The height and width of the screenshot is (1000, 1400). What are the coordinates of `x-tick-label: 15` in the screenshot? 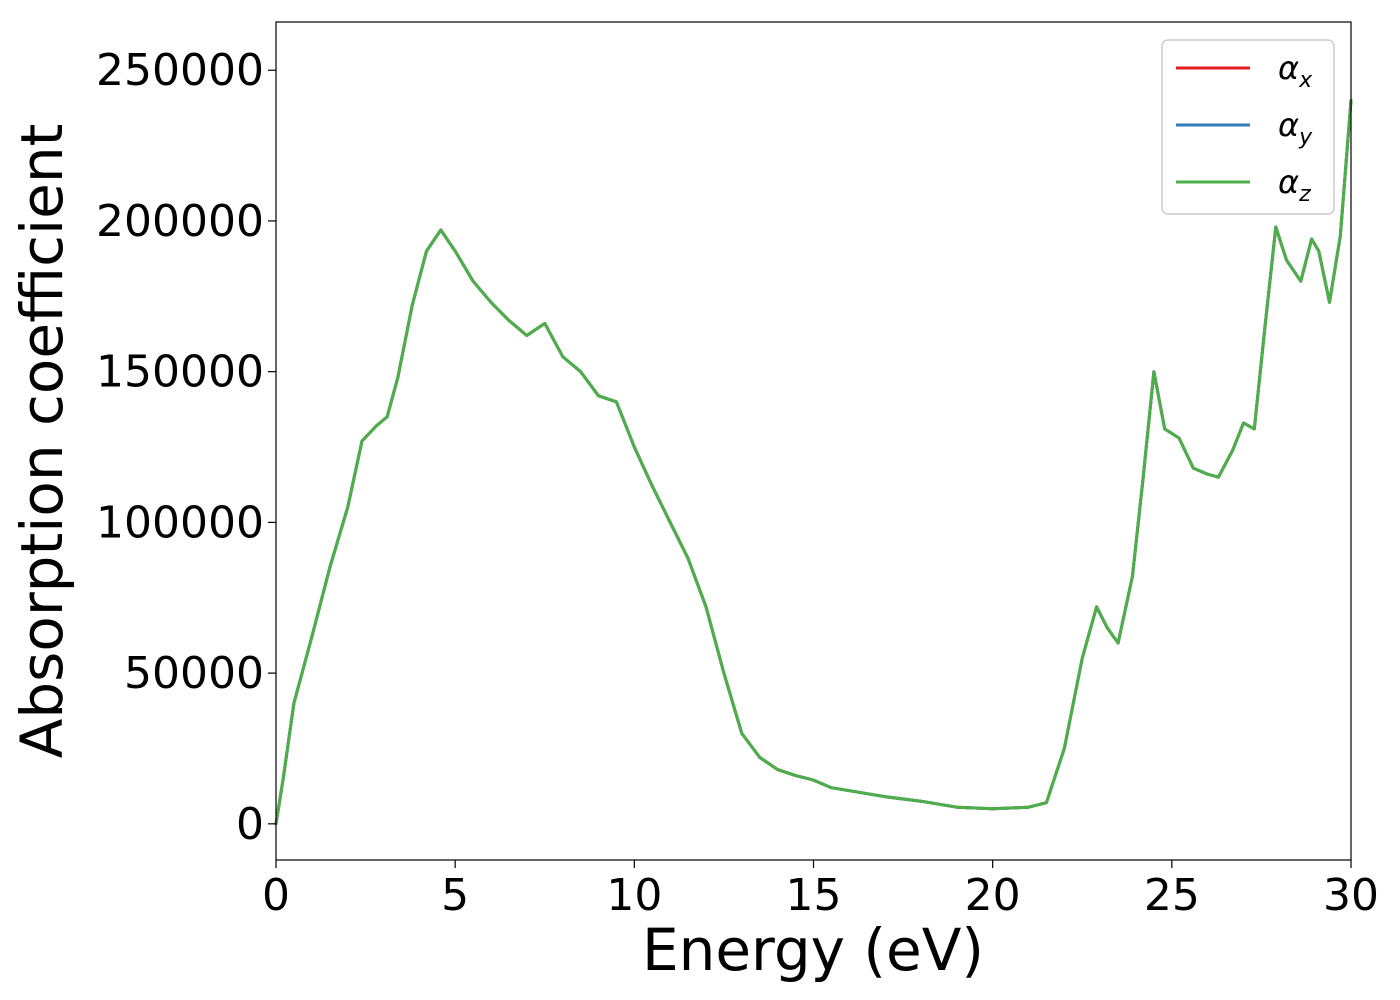 It's located at (814, 895).